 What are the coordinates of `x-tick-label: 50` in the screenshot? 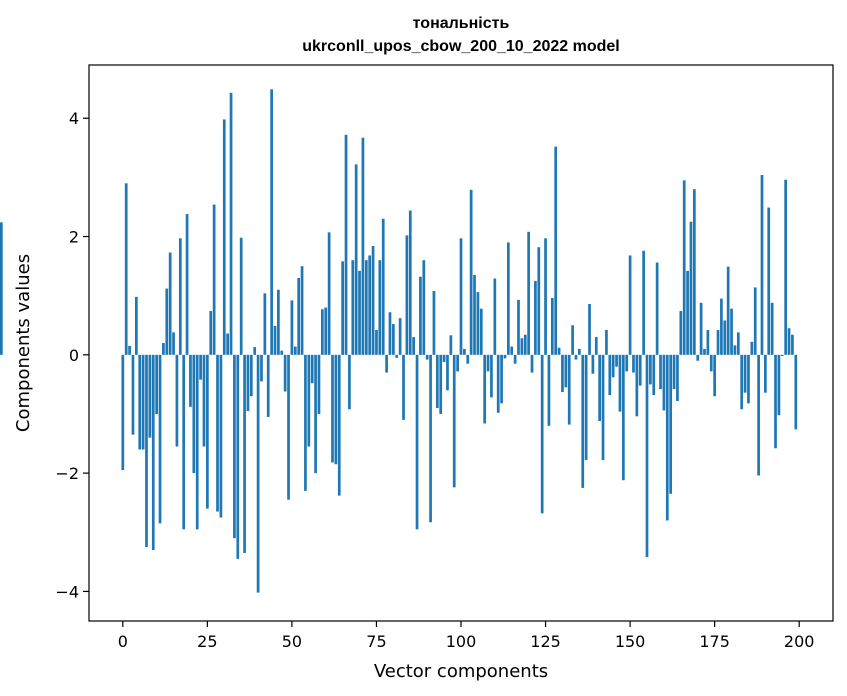 It's located at (292, 641).